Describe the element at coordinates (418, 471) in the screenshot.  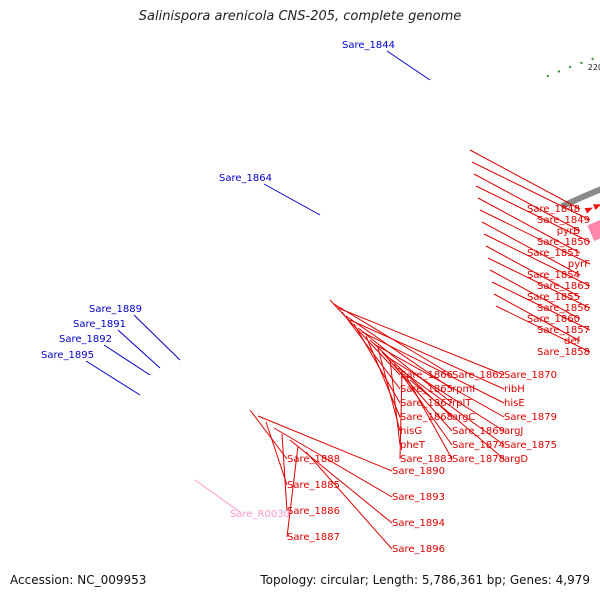
I see `gene-label: Sare_1890` at that location.